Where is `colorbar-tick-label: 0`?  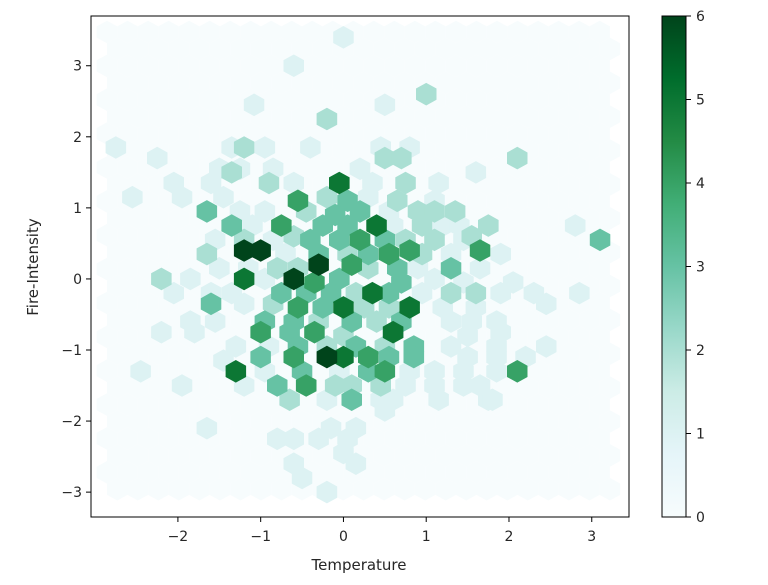 colorbar-tick-label: 0 is located at coordinates (700, 518).